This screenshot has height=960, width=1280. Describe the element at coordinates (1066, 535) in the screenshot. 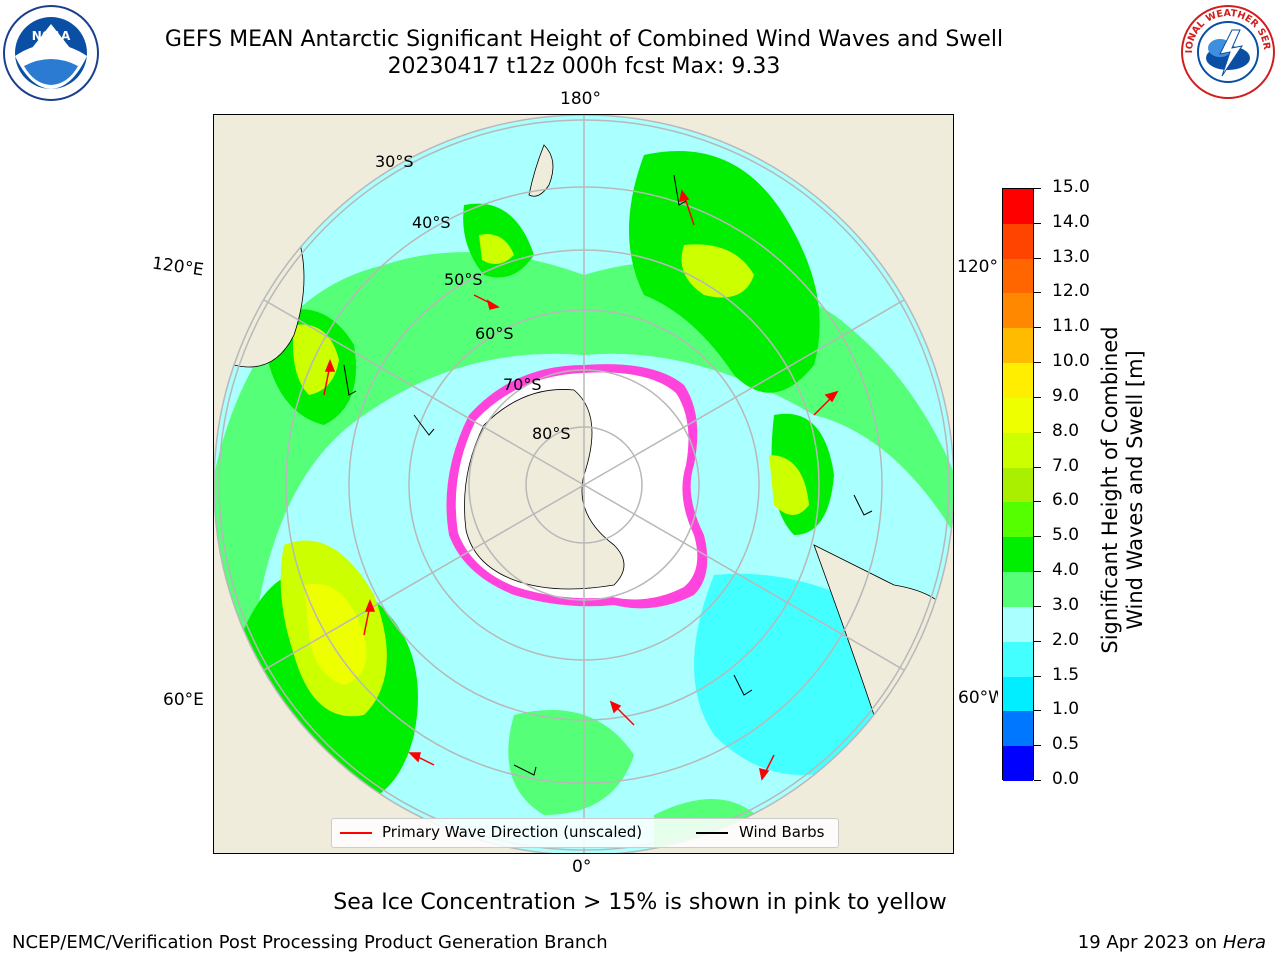

I see `colorbar-tick-label: 5.0` at that location.